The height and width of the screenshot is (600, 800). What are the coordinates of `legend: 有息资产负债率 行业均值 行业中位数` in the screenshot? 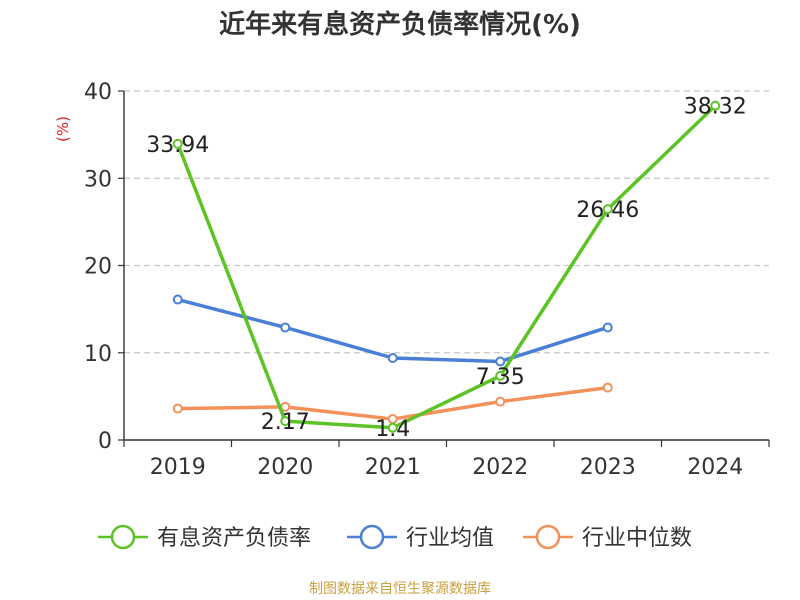 It's located at (395, 537).